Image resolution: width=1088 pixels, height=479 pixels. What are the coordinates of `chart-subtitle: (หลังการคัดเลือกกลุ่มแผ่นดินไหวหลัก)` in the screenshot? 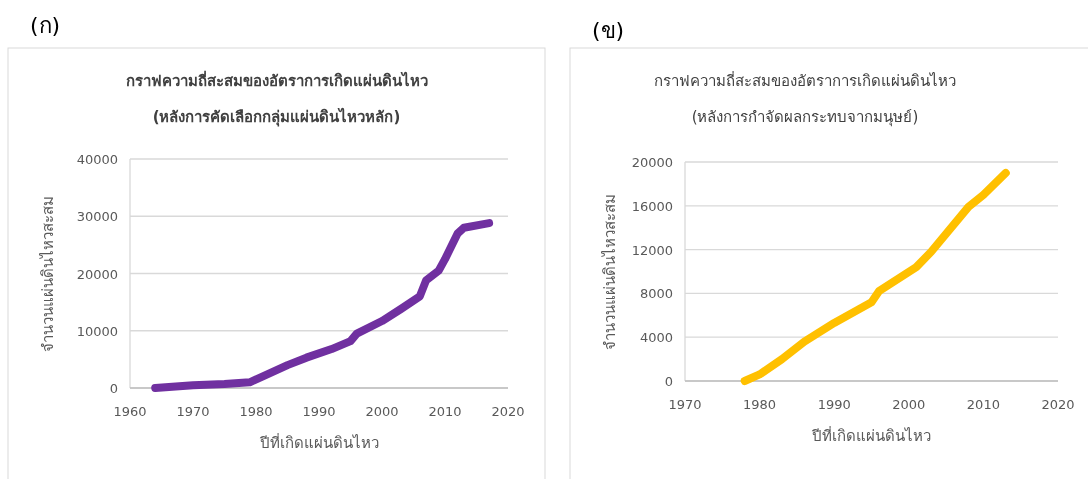 It's located at (276, 117).